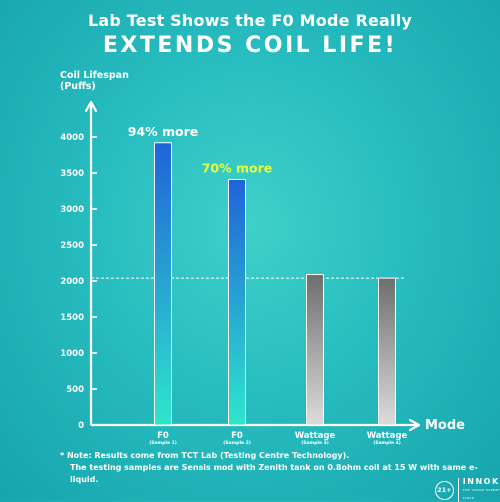  I want to click on brand-tagline: THE VAPOR EXPERT SINCE, so click(481, 494).